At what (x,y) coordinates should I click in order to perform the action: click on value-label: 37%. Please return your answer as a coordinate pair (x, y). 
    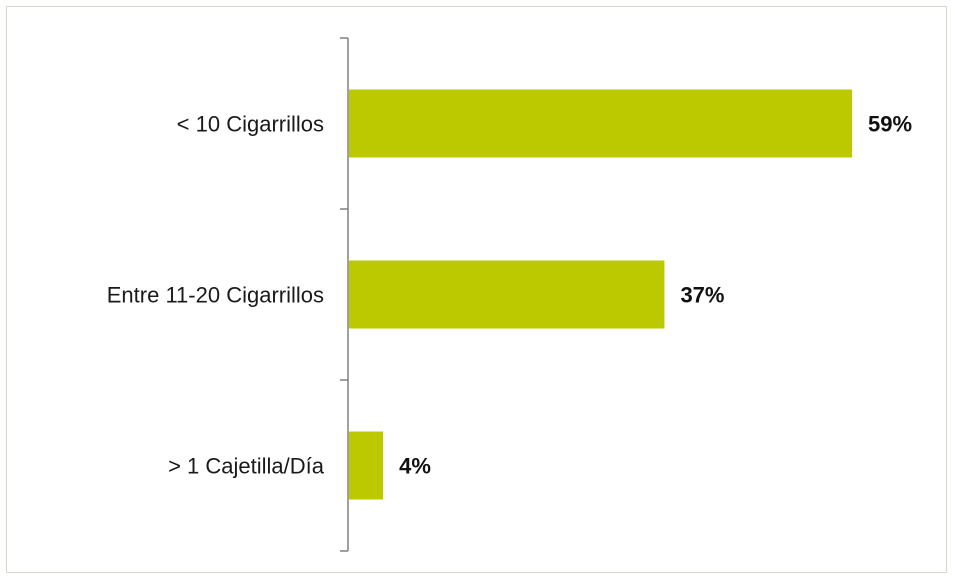
    Looking at the image, I should click on (702, 295).